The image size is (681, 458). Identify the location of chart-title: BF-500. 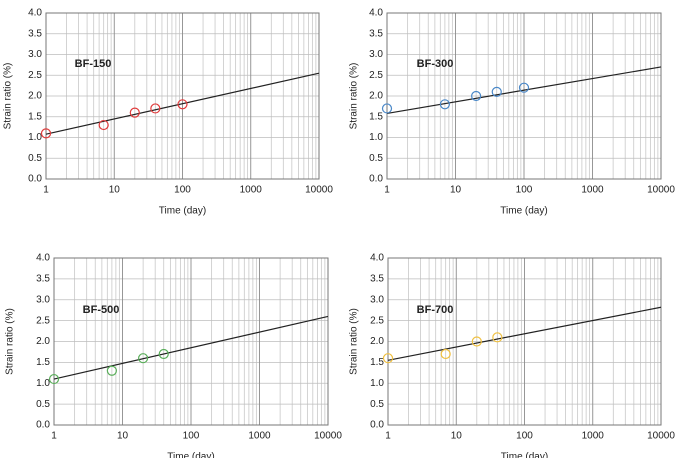
(101, 310).